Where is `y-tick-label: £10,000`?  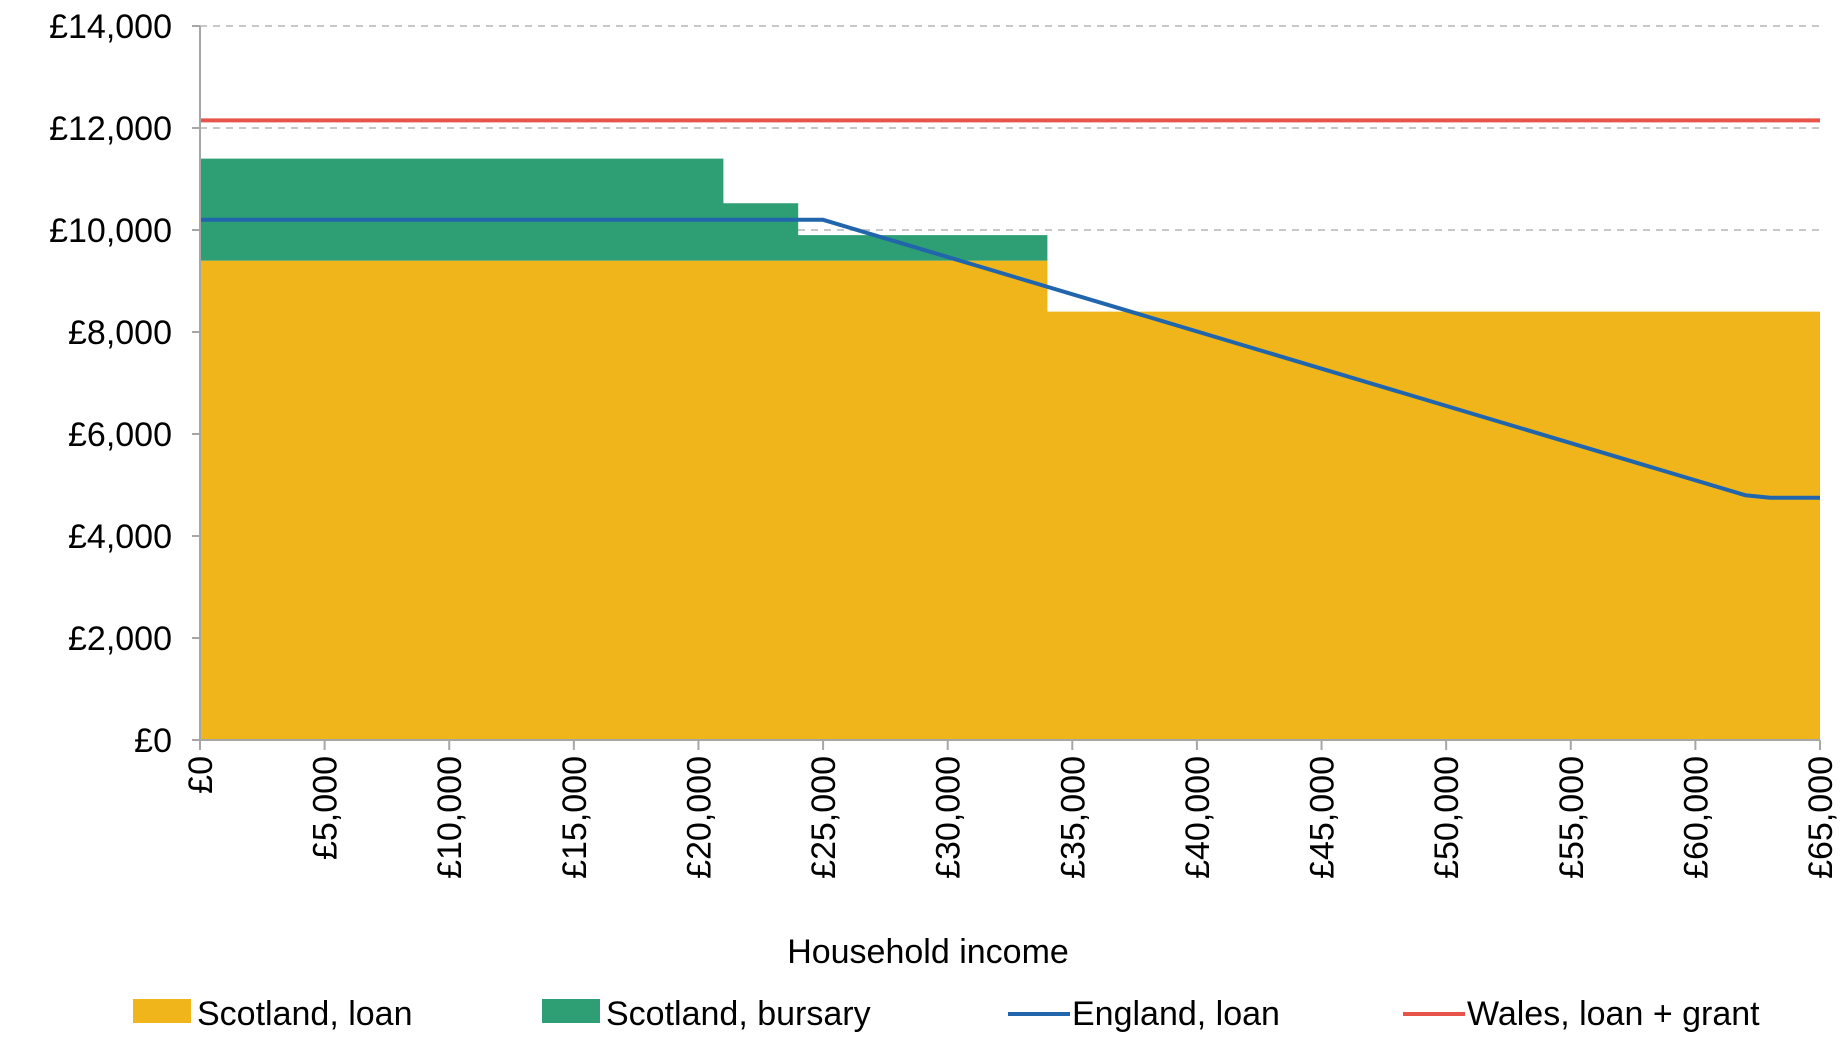 y-tick-label: £10,000 is located at coordinates (110, 231).